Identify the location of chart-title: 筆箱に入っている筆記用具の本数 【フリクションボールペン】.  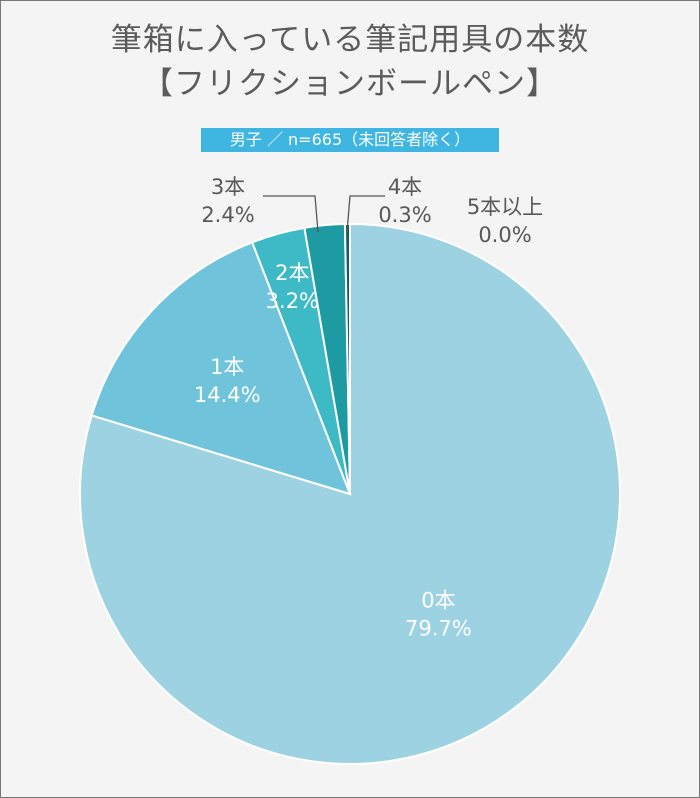
(350, 62).